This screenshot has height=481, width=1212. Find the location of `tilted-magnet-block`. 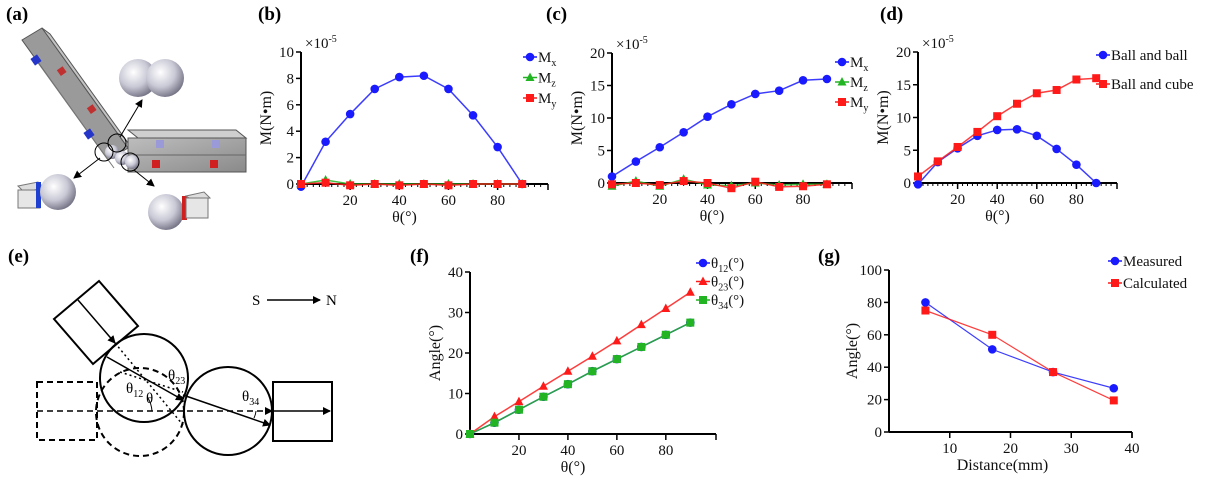

tilted-magnet-block is located at coordinates (79, 98).